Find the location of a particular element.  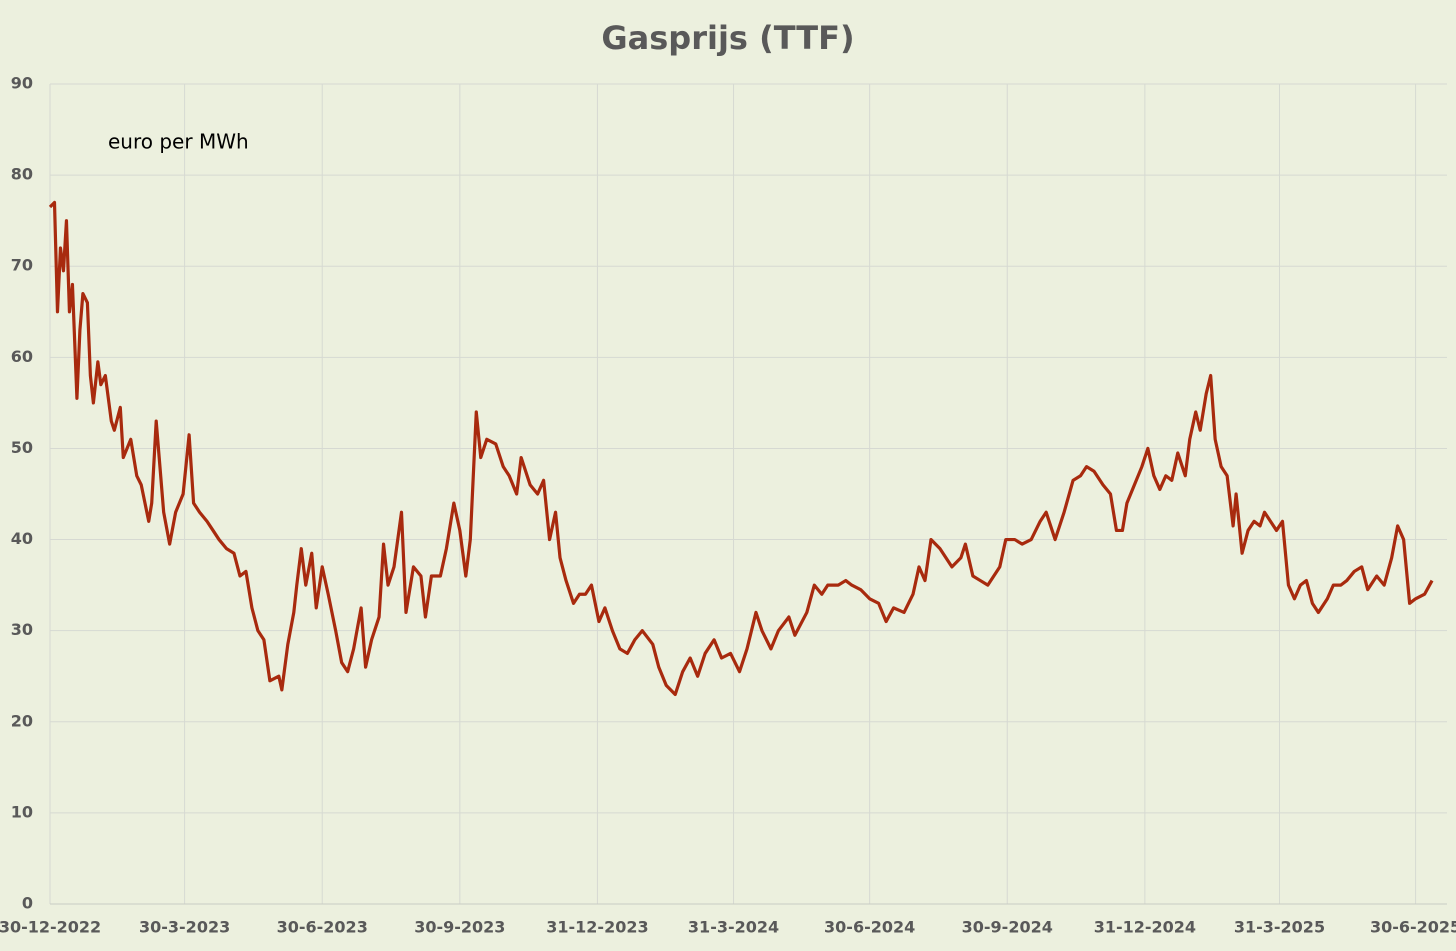

x-tick-label: 30-9-2024 is located at coordinates (1007, 927).